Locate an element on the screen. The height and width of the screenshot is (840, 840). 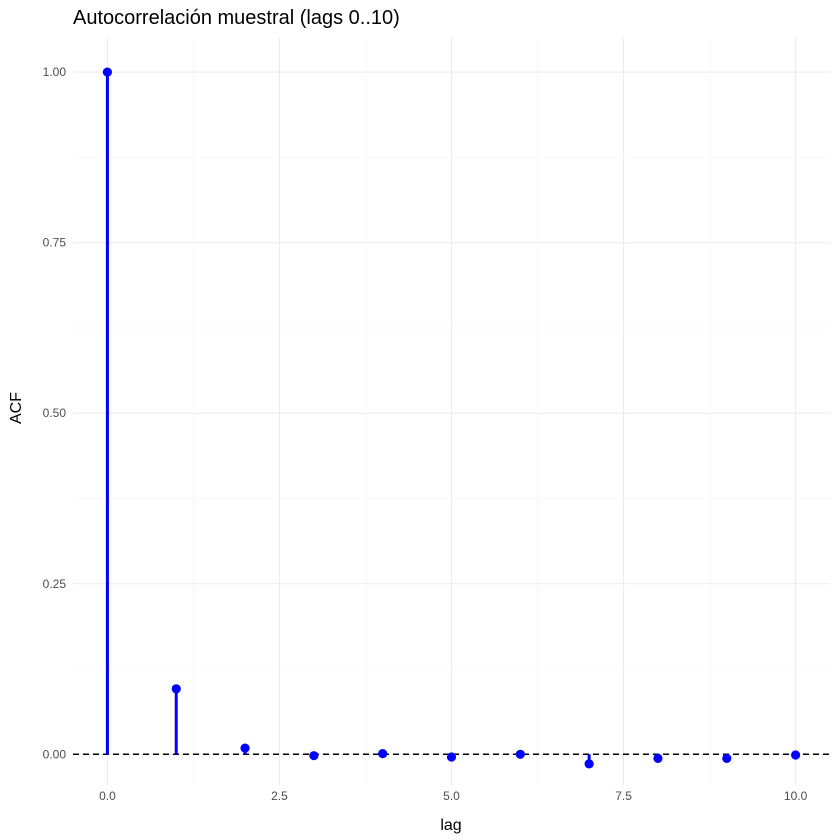
x-tick-label: 10.0 is located at coordinates (796, 796).